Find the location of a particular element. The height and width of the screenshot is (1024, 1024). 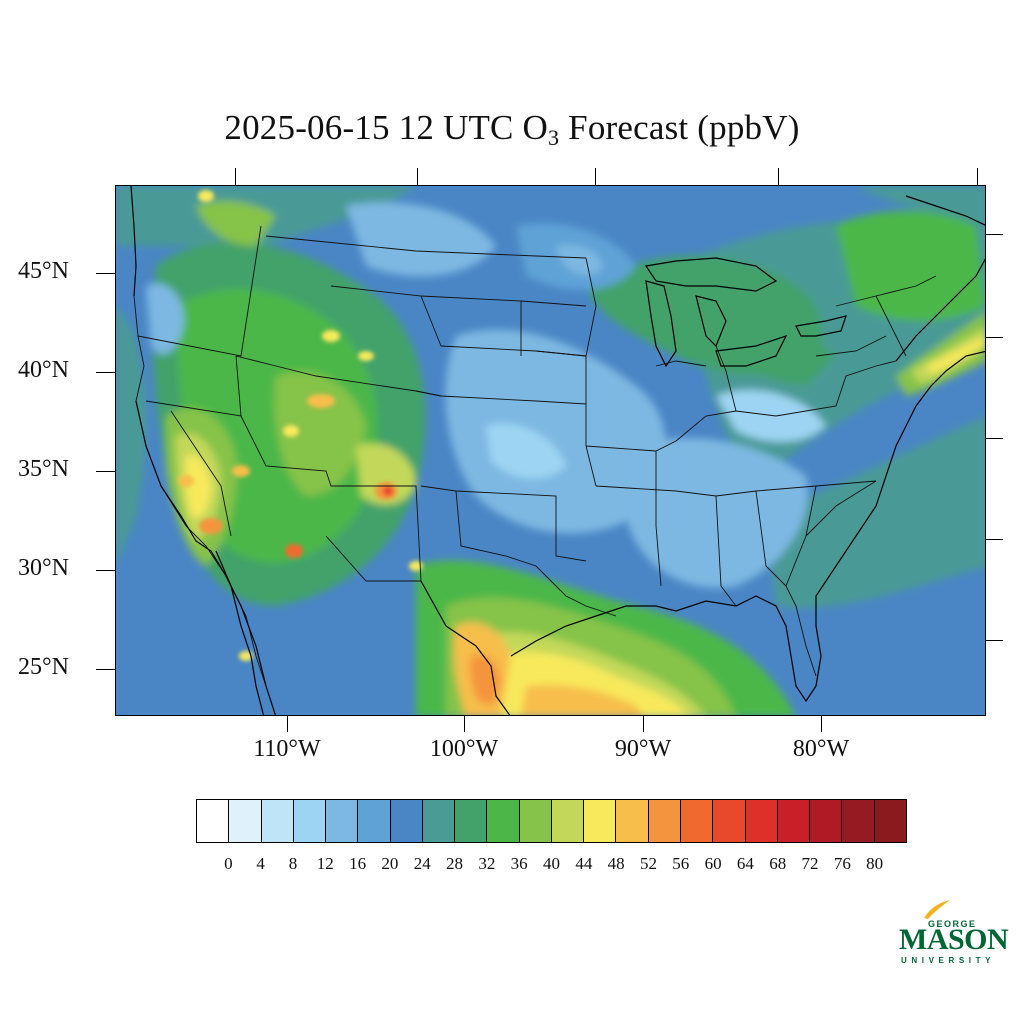

lat-label-25n: 25°N is located at coordinates (43, 667).